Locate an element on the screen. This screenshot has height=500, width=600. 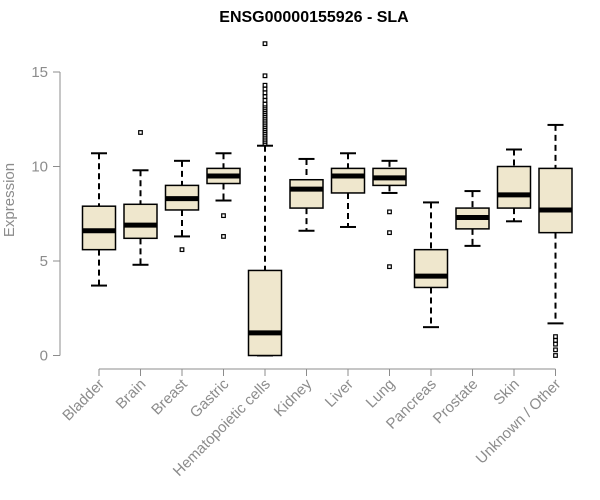
y-axis: 0 5 10 15 is located at coordinates (46, 214).